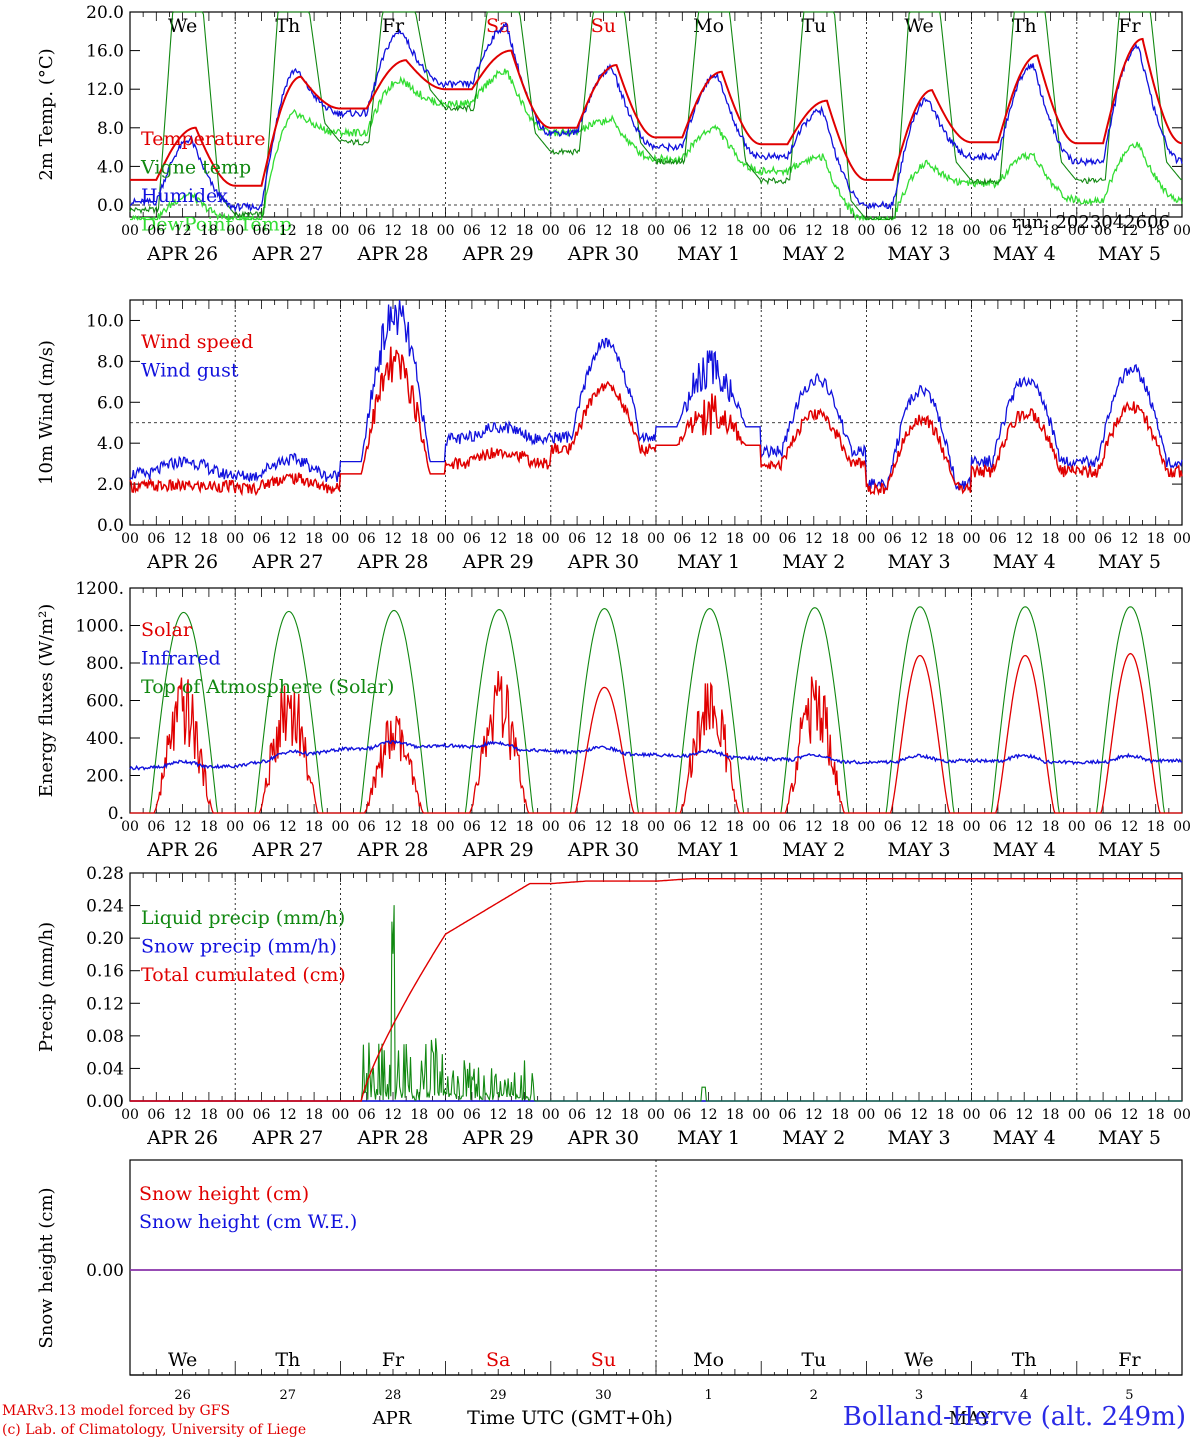  I want to click on legend-entry: Humidex, so click(184, 196).